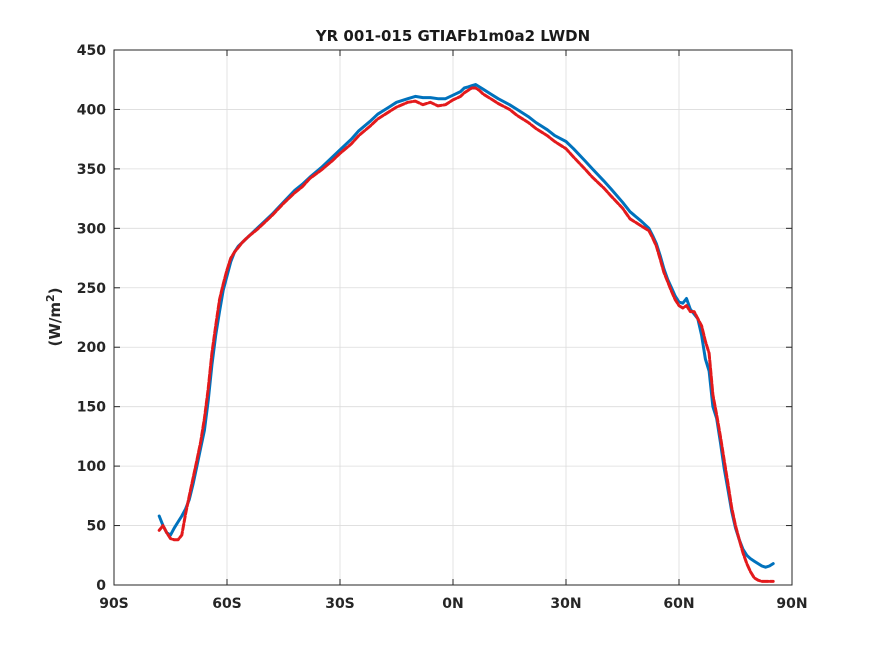 Image resolution: width=875 pixels, height=656 pixels. What do you see at coordinates (565, 604) in the screenshot?
I see `x-tick-label: 30N` at bounding box center [565, 604].